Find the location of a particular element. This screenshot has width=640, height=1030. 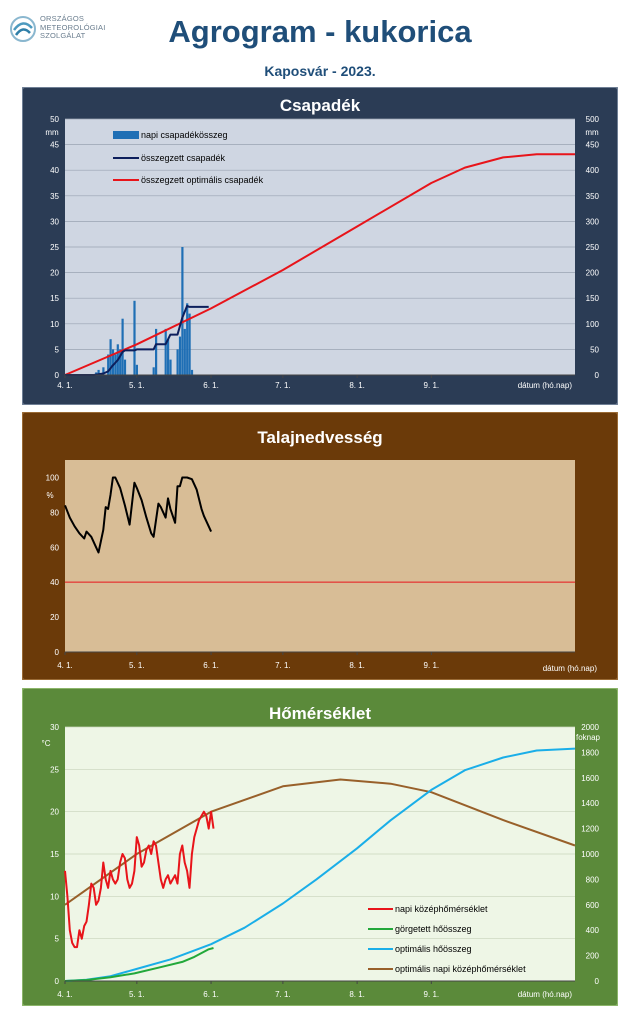

x-tick-label: 7. 1. is located at coordinates (283, 385).